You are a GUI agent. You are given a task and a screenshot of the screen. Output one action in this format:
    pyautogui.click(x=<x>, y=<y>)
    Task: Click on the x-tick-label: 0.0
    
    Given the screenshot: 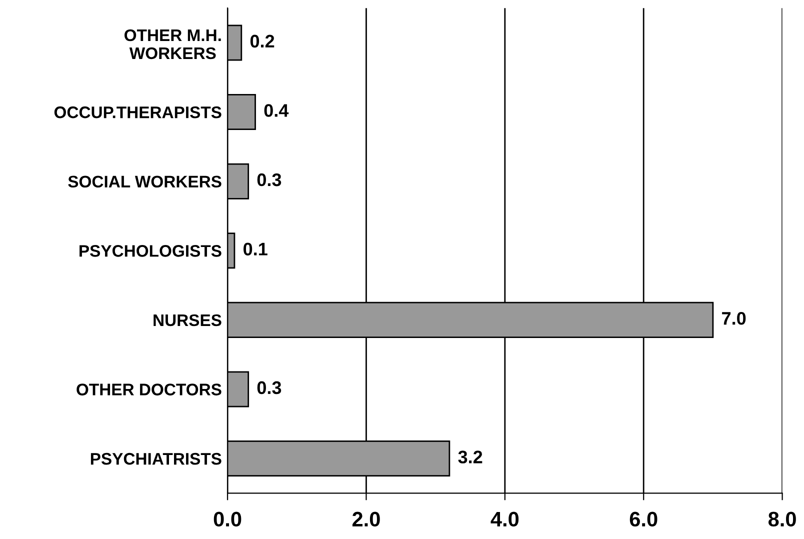 What is the action you would take?
    pyautogui.click(x=228, y=519)
    